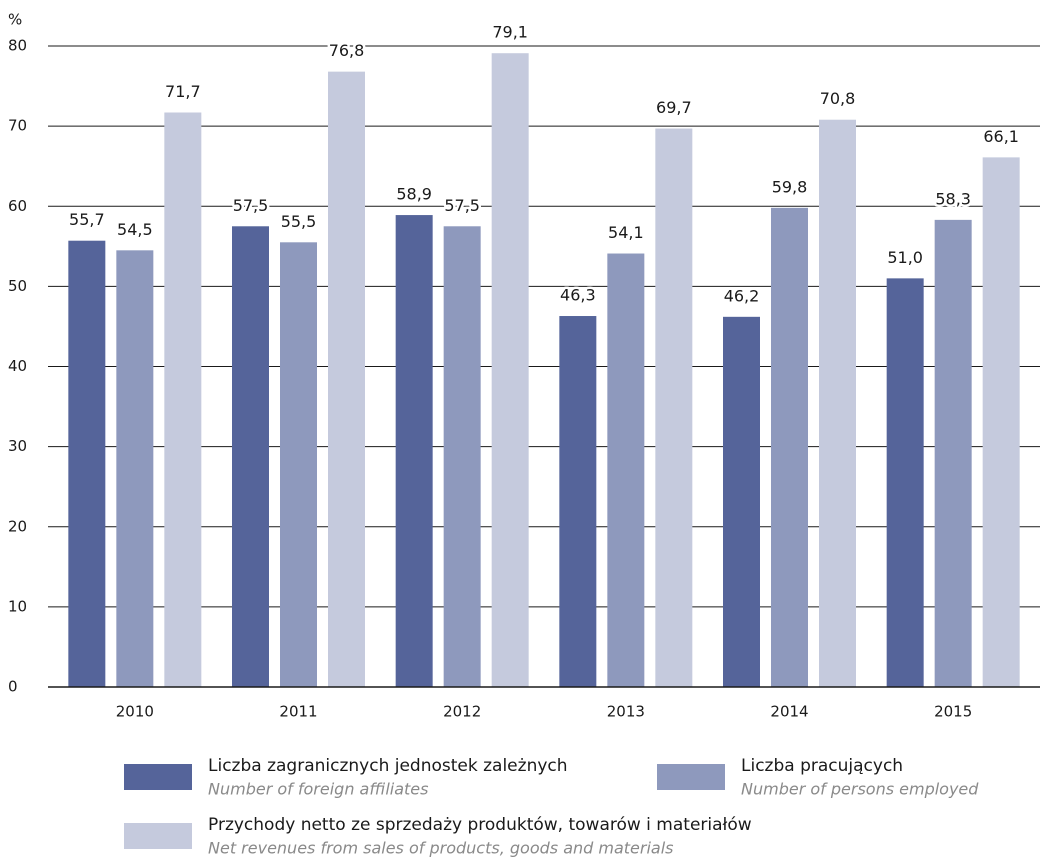 The width and height of the screenshot is (1045, 860). I want to click on data-label: 46,3, so click(578, 295).